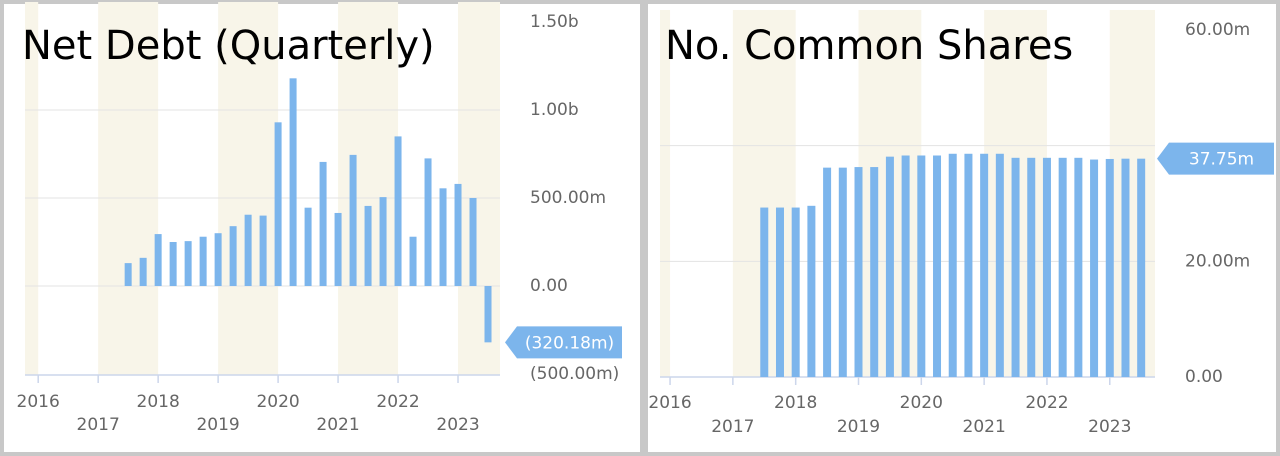  Describe the element at coordinates (869, 46) in the screenshot. I see `chart-title: No. Common Shares` at that location.